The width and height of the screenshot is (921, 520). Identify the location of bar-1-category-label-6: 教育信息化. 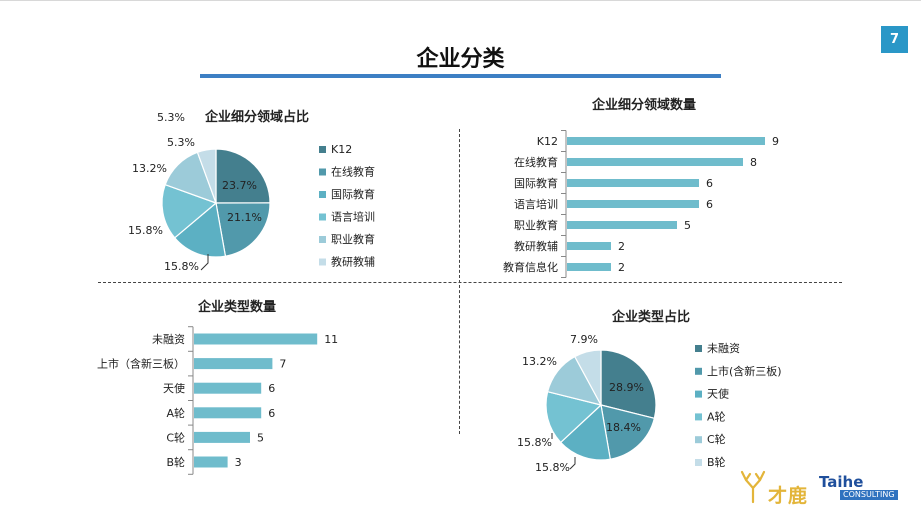
(530, 267).